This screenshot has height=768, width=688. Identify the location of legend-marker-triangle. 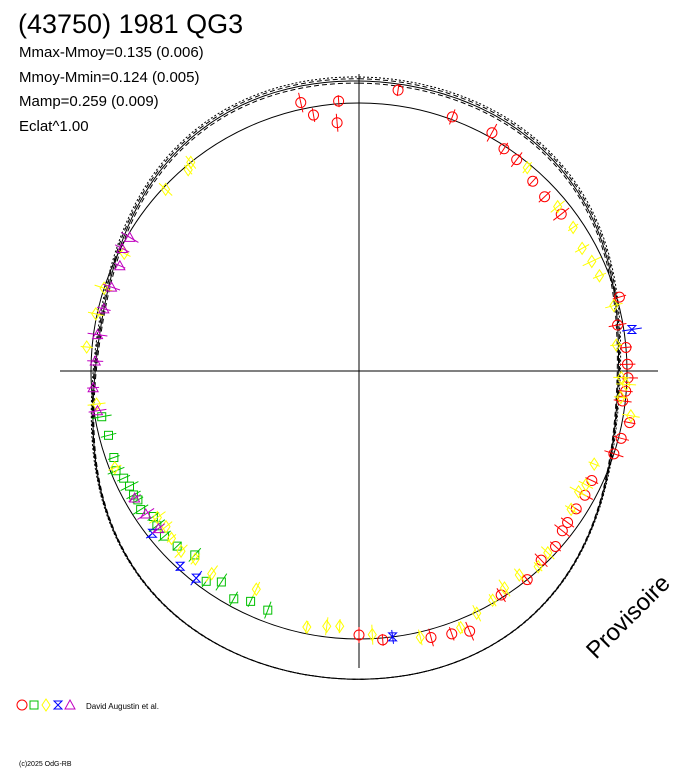
(70, 704).